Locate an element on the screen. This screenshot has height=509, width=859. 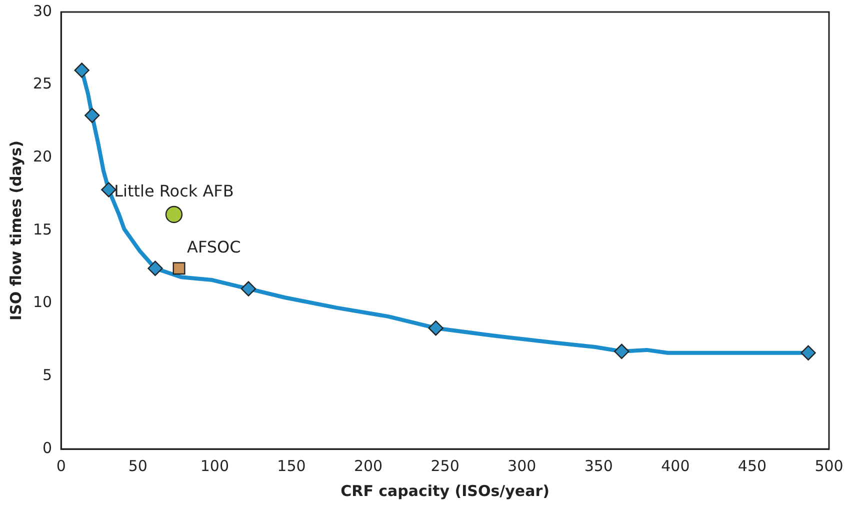
x-tick-label: 400 is located at coordinates (675, 465).